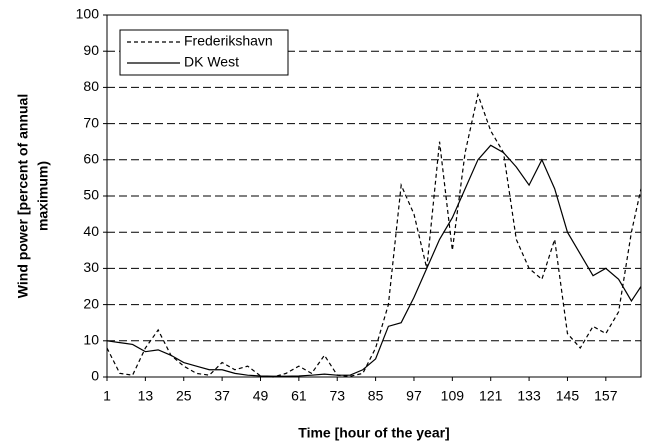 The width and height of the screenshot is (649, 448). What do you see at coordinates (91, 267) in the screenshot?
I see `y-tick-label: 30` at bounding box center [91, 267].